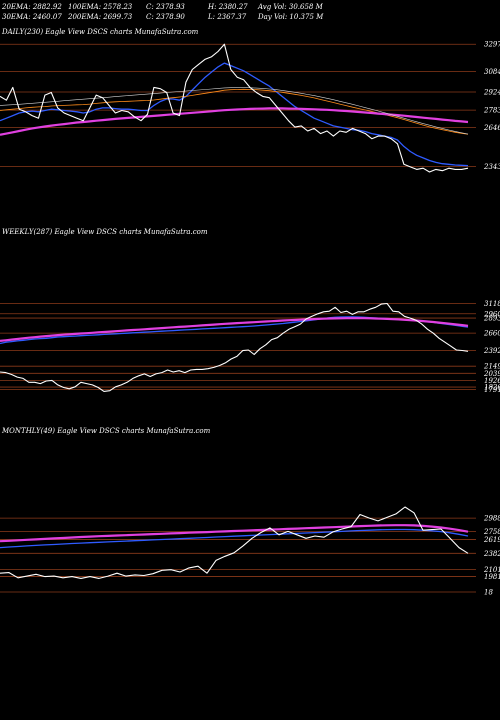 The width and height of the screenshot is (500, 720). I want to click on level-label: 1926, so click(492, 381).